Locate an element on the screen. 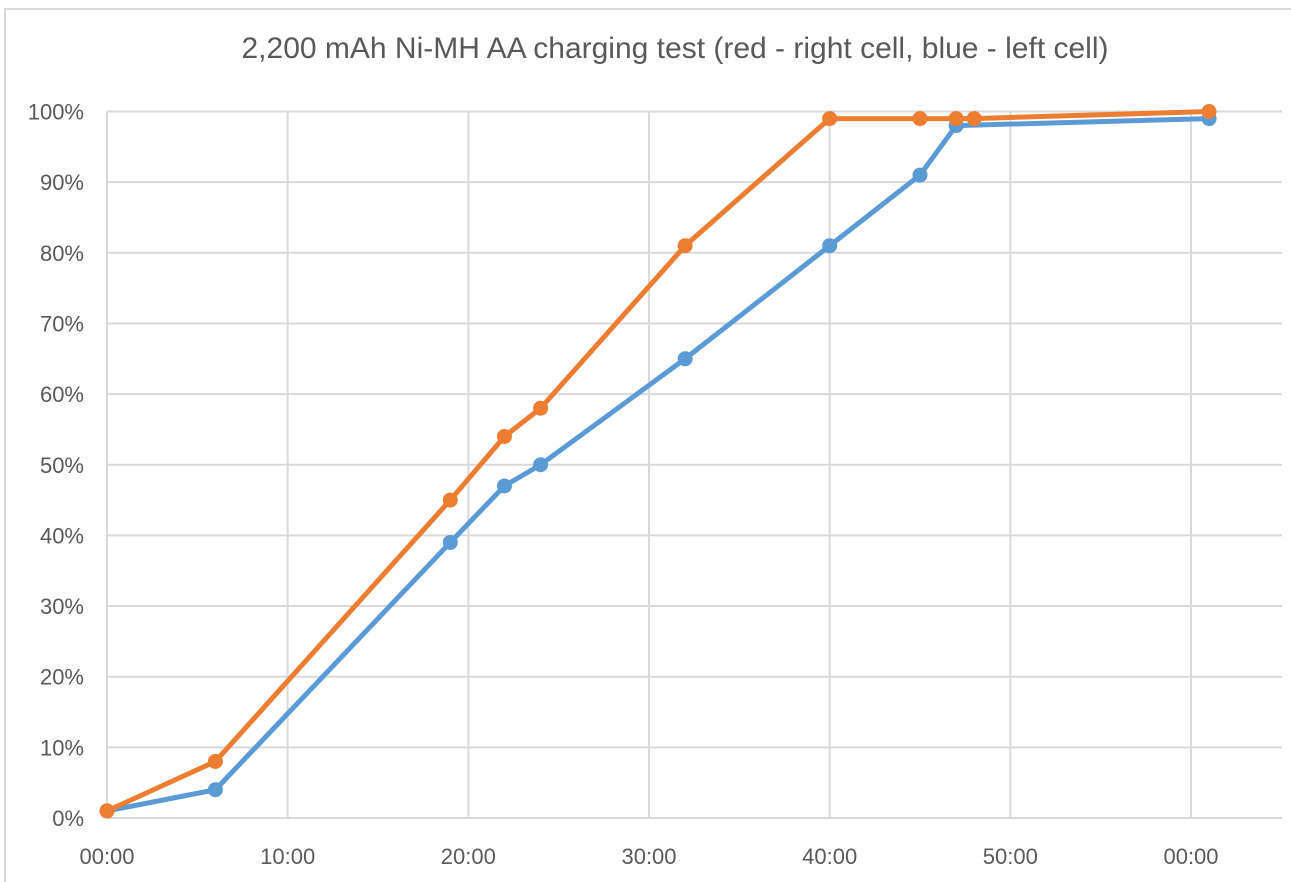 The height and width of the screenshot is (882, 1291). x-tick-label: 30:00 is located at coordinates (648, 856).